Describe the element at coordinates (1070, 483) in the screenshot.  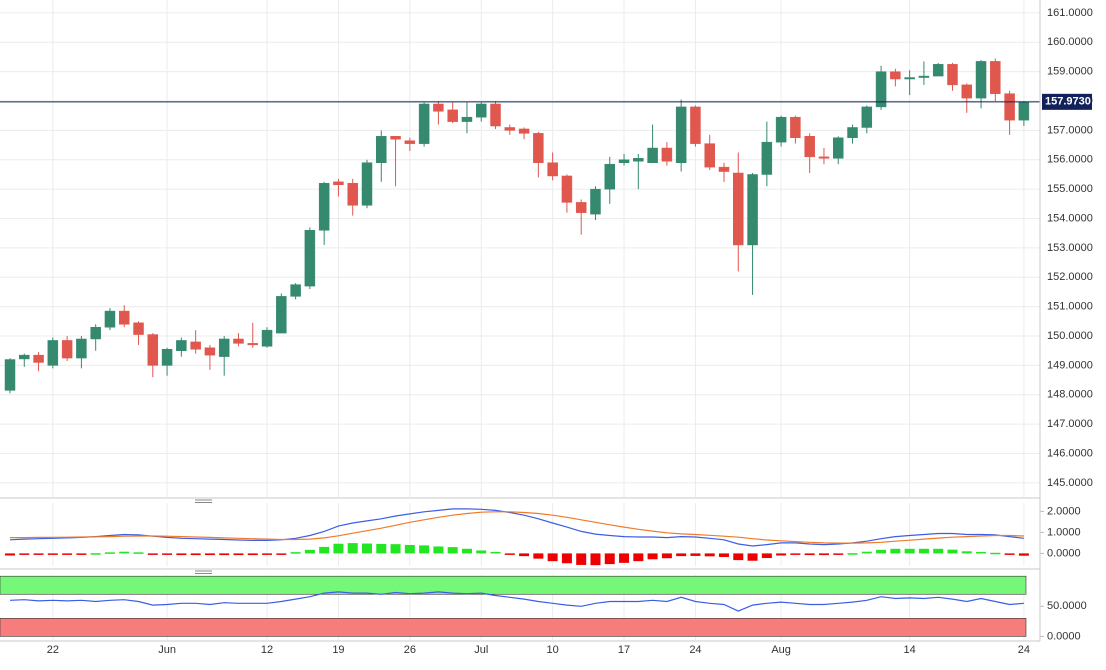
I see `y-tick-label: 145.0000` at that location.